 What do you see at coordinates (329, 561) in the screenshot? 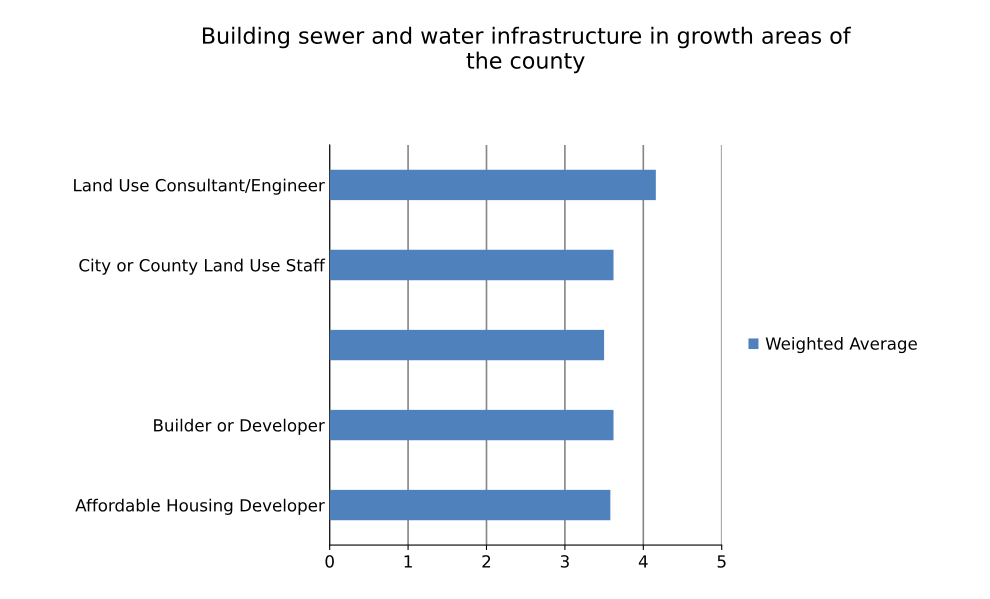
I see `x-tick-label: 0` at bounding box center [329, 561].